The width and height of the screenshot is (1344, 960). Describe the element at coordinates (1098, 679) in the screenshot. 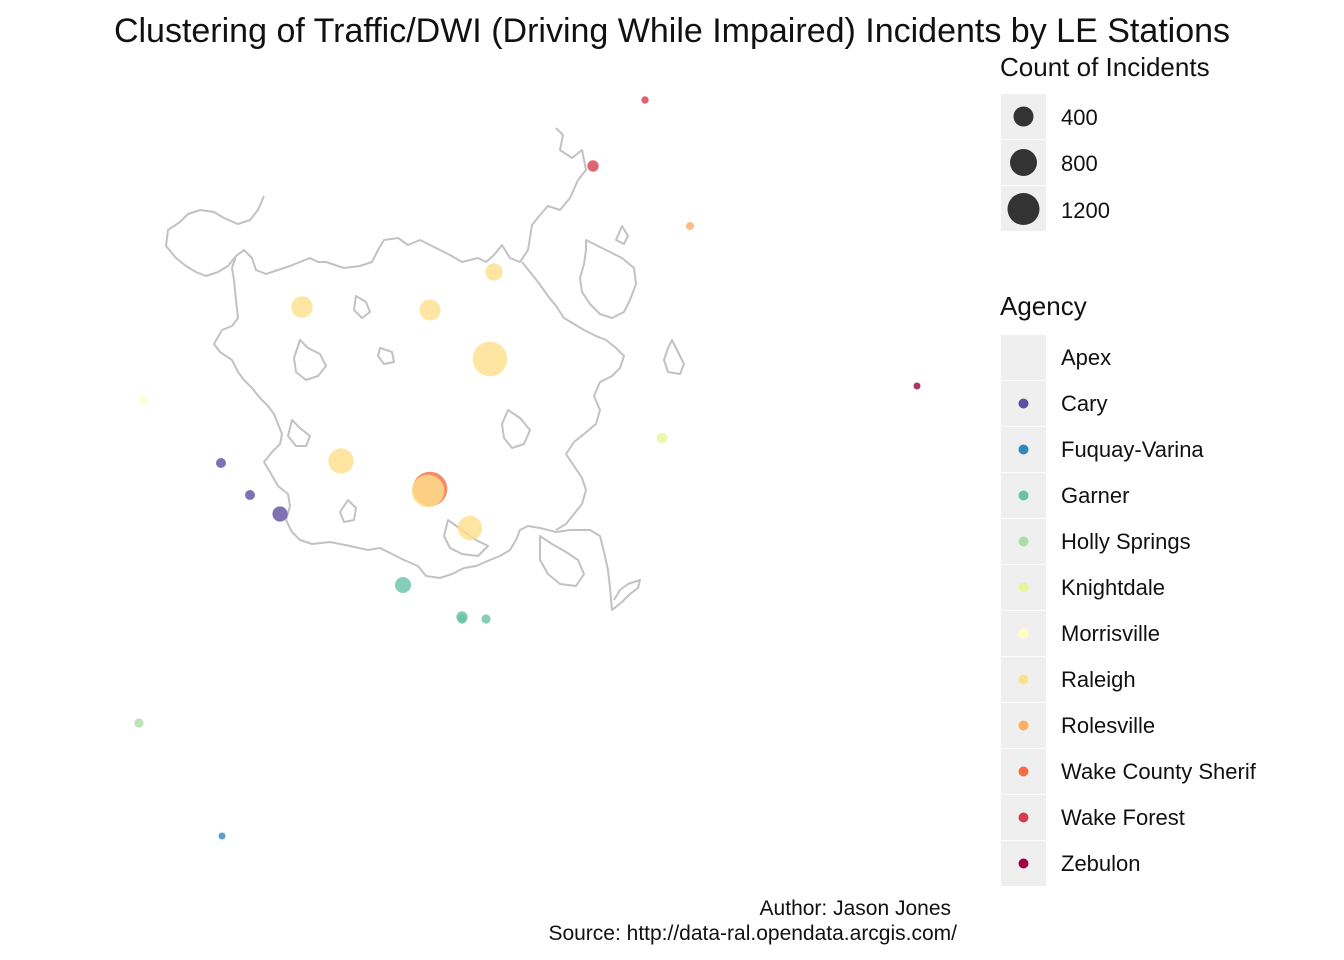

I see `agency-legend-label-raleigh: Raleigh` at that location.